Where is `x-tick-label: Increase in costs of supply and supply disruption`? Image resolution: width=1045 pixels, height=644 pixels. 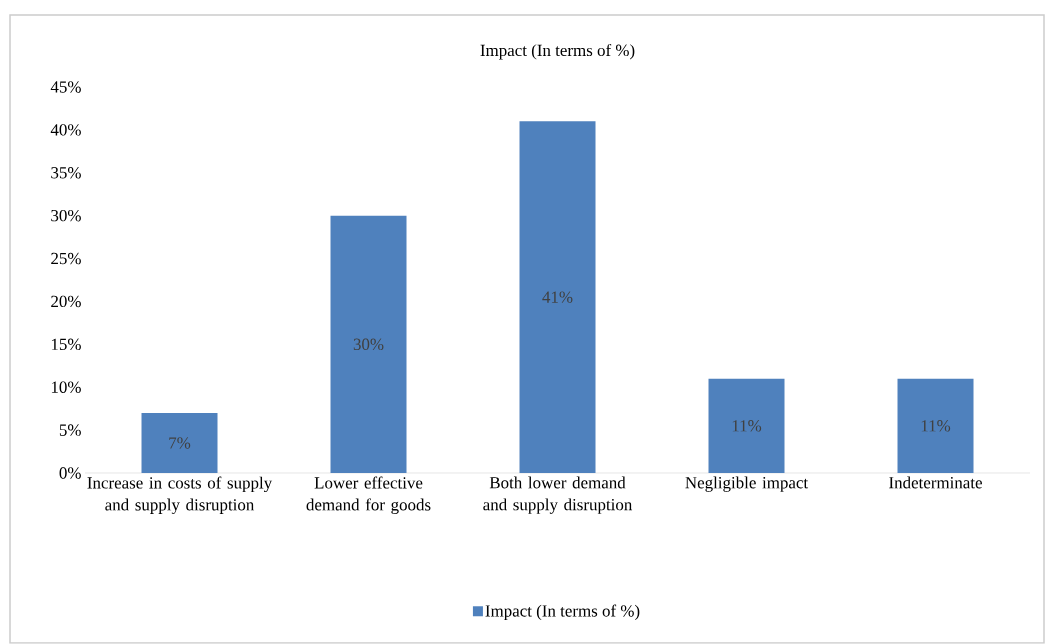
x-tick-label: Increase in costs of supply and supply disruption is located at coordinates (180, 495).